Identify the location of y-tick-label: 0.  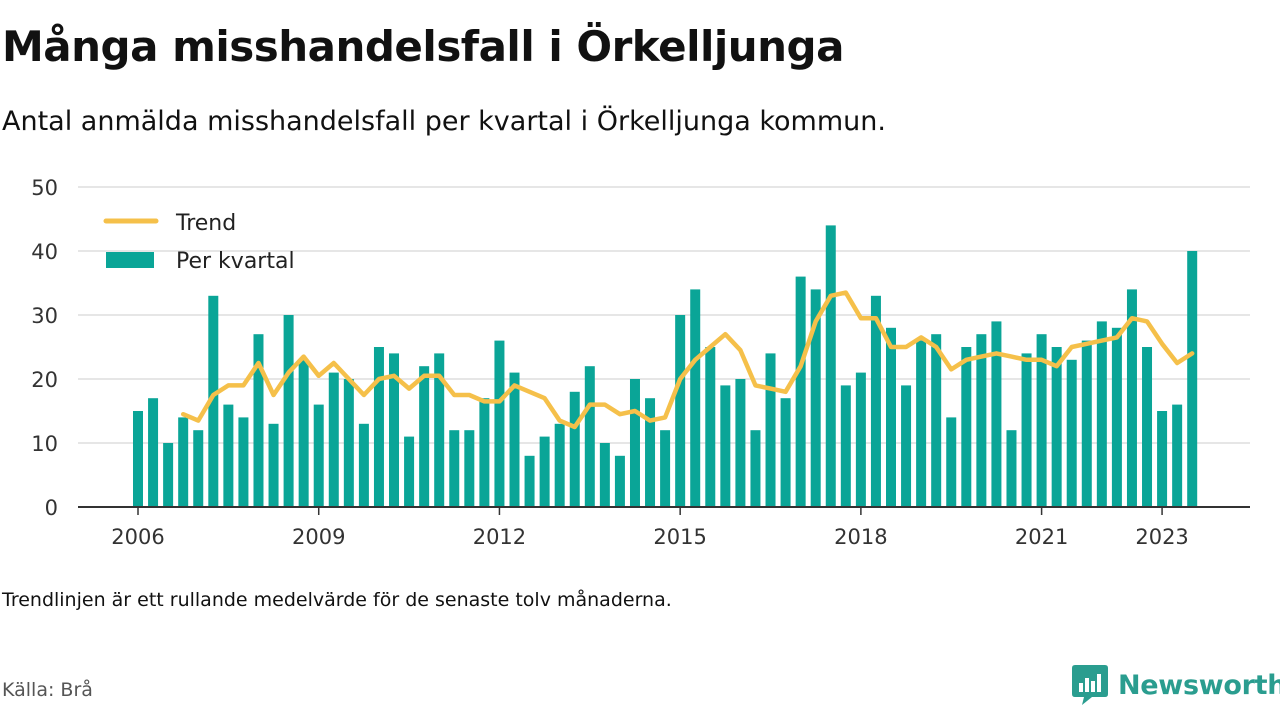
(51, 508).